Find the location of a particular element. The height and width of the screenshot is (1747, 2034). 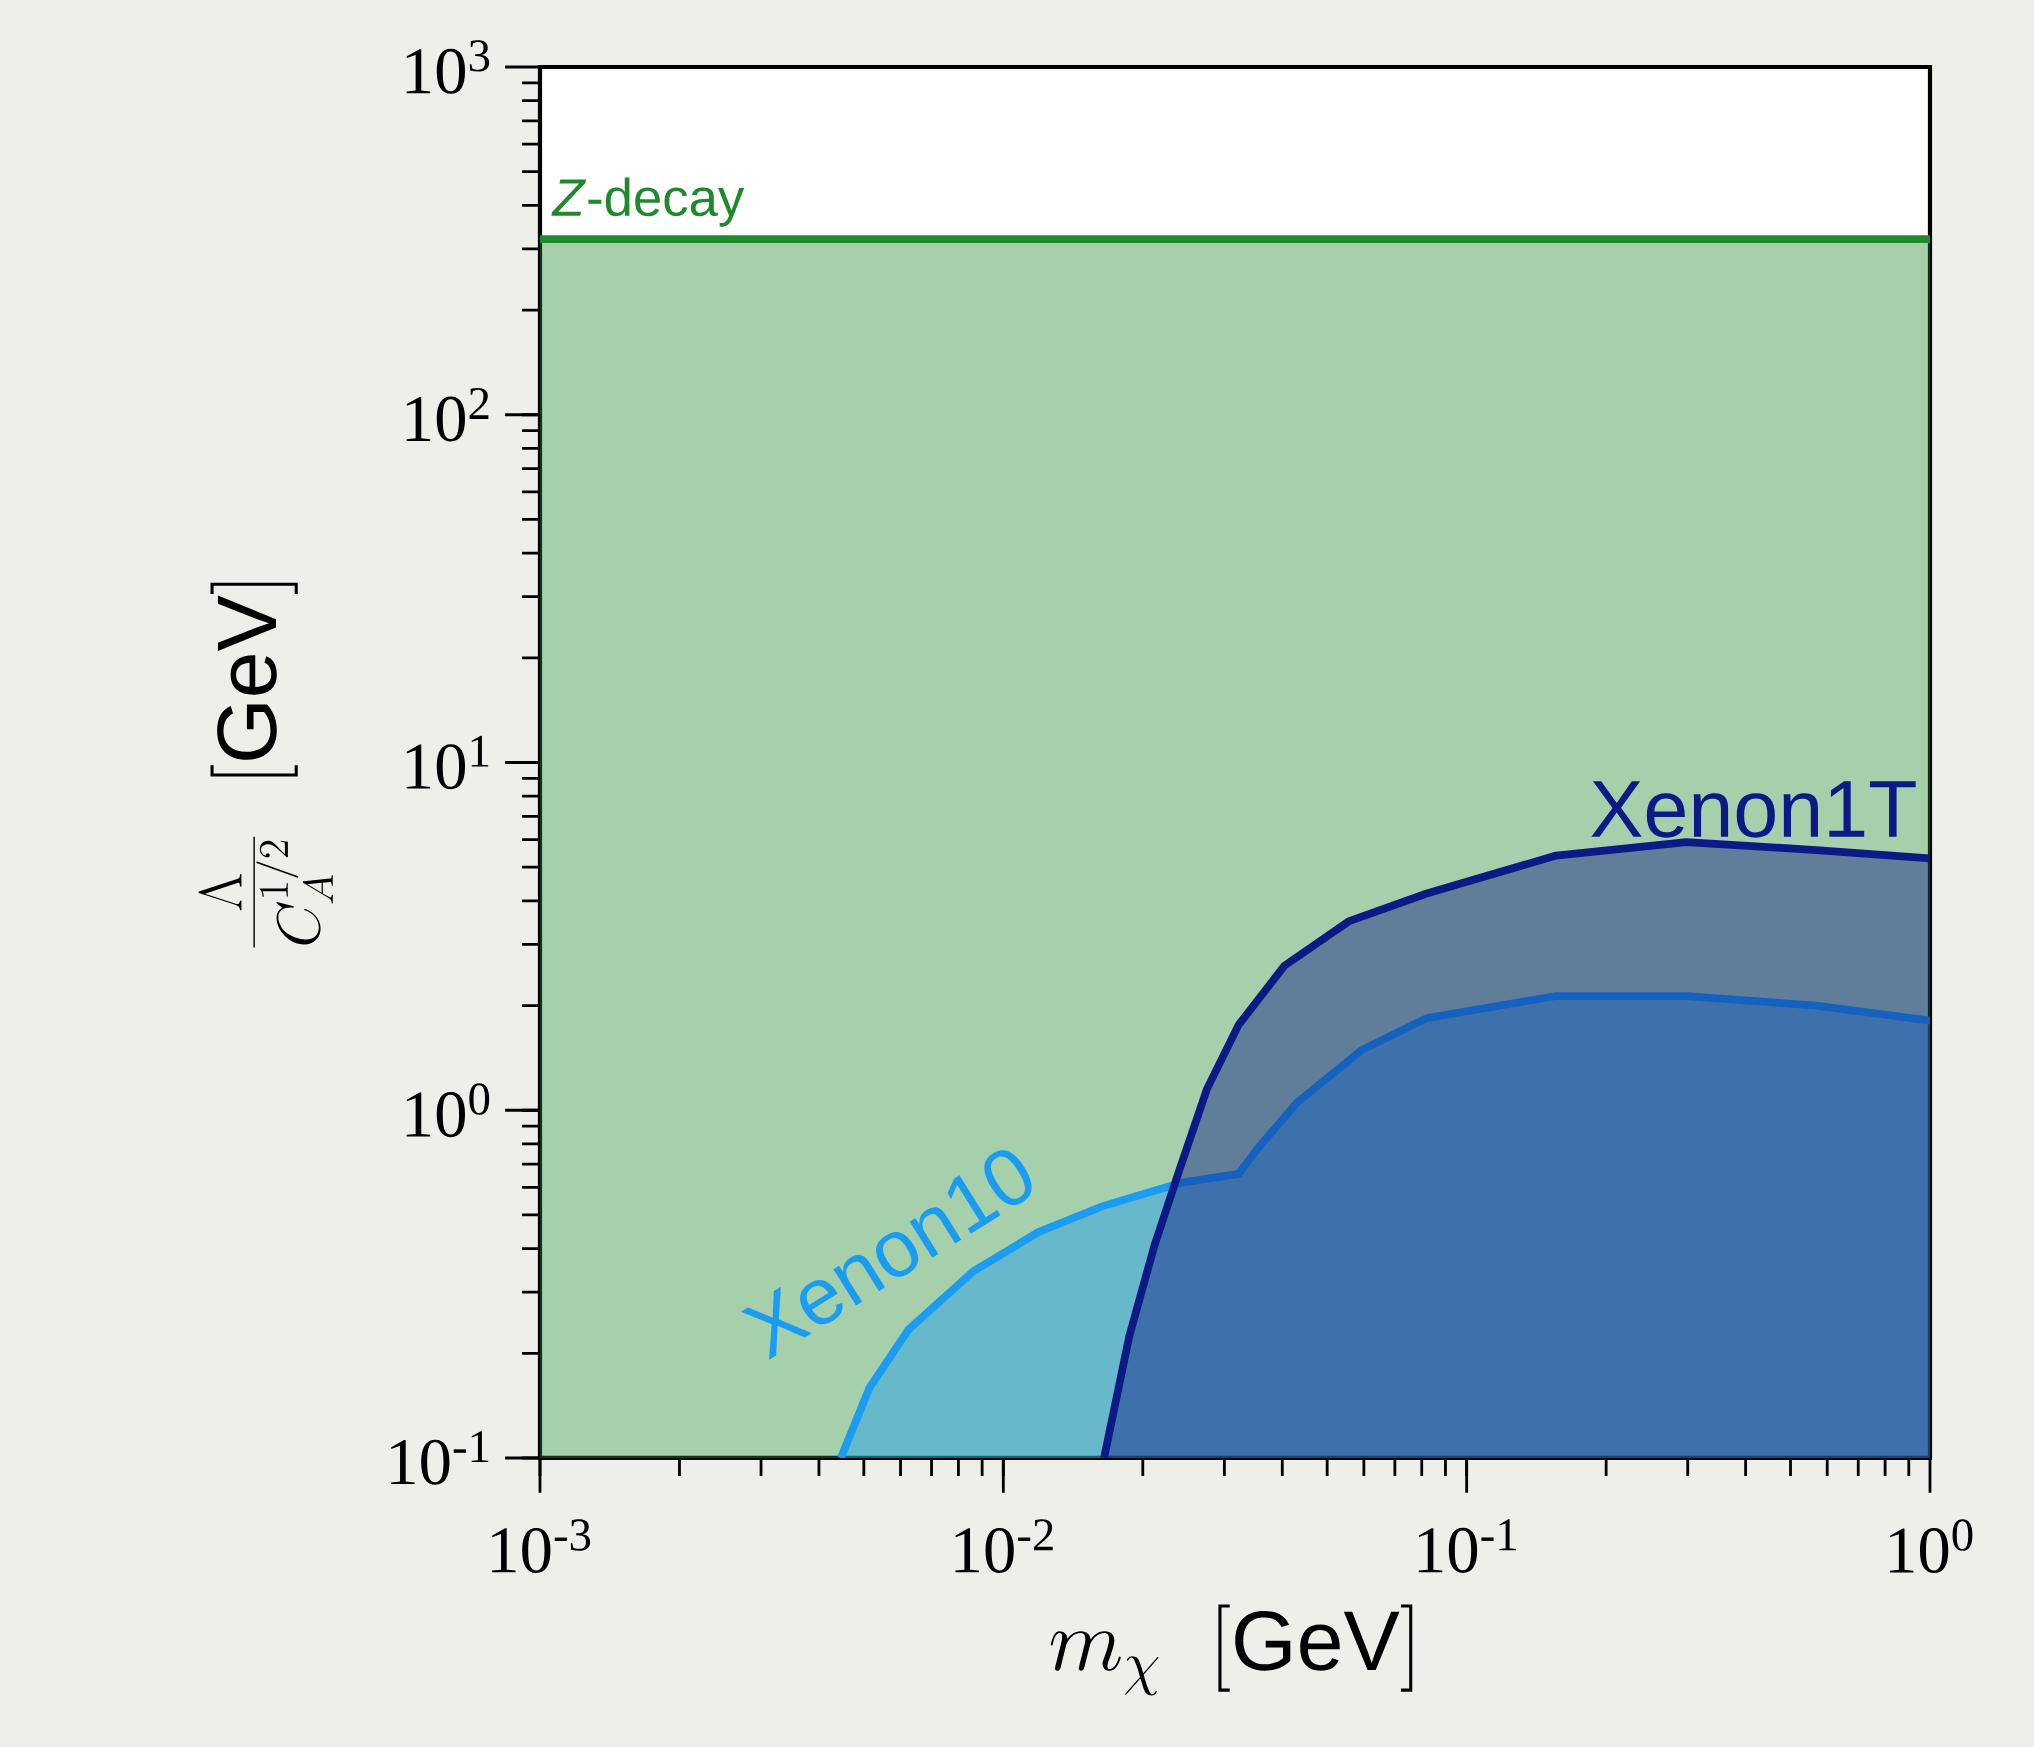

x-axis-title: $m_{\chi}\ \ [\mathrm{GeV}]$ is located at coordinates (1231, 1650).